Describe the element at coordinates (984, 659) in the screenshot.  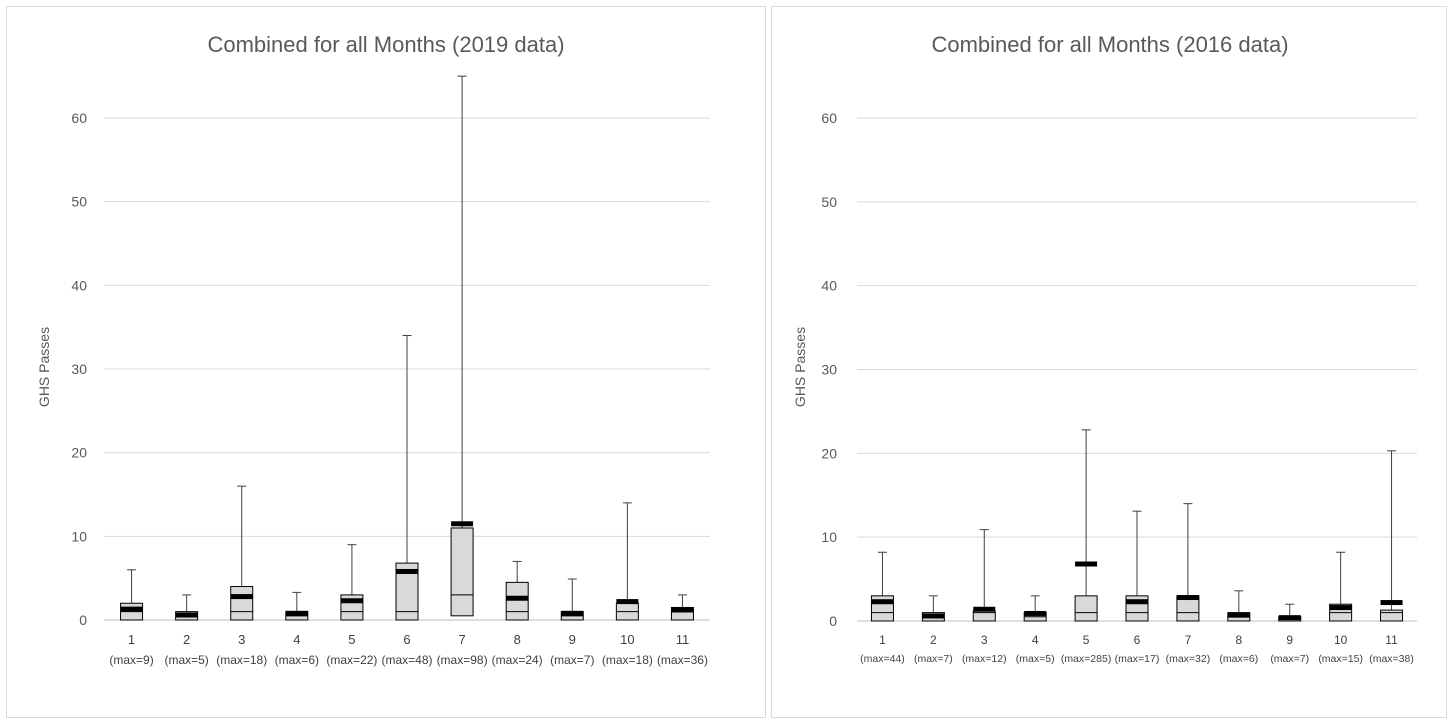
I see `x-tick-note: (max=12)` at that location.